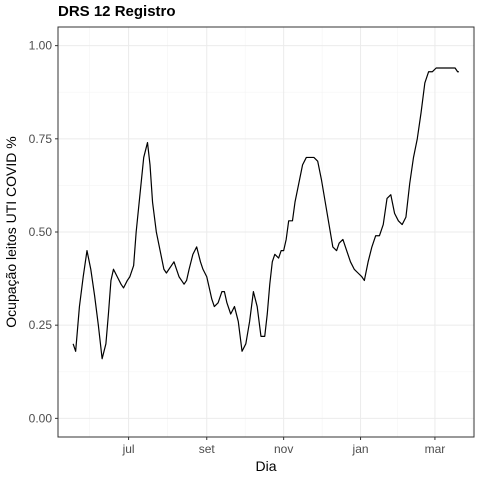  I want to click on x-tick-label: nov, so click(283, 449).